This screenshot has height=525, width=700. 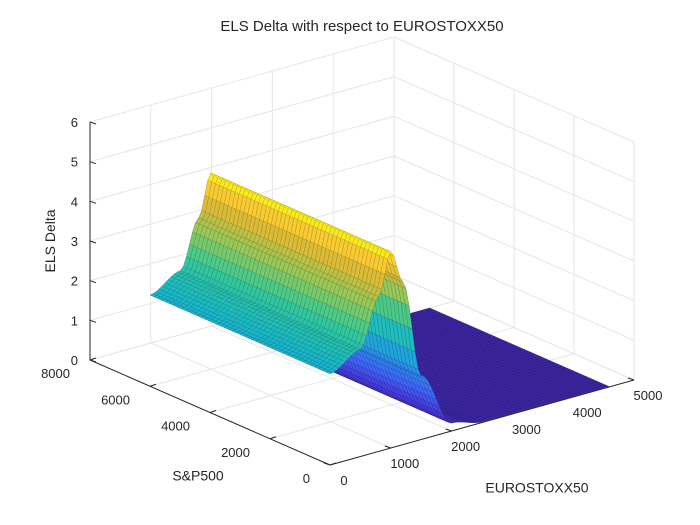 I want to click on z-tick-label: 5, so click(x=74, y=162).